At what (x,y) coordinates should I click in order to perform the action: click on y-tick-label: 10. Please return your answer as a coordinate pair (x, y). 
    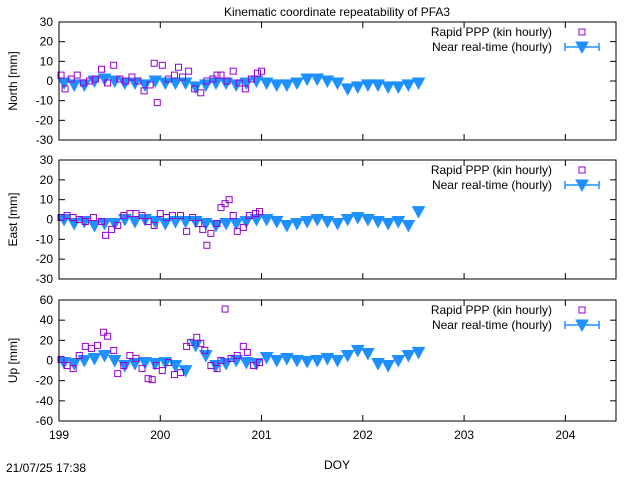
    Looking at the image, I should click on (47, 61).